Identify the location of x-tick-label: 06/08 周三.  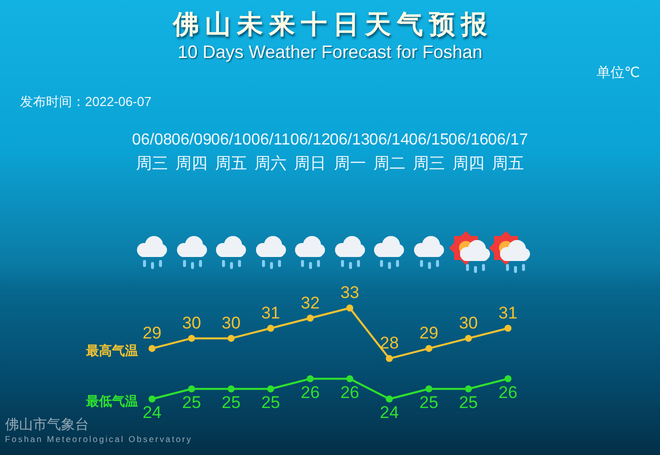
(152, 151).